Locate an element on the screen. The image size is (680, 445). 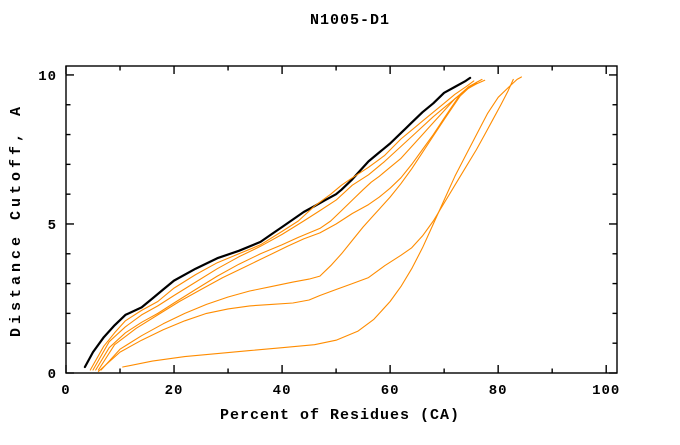
x-axis-label: Percent of Residues (CA) is located at coordinates (340, 415).